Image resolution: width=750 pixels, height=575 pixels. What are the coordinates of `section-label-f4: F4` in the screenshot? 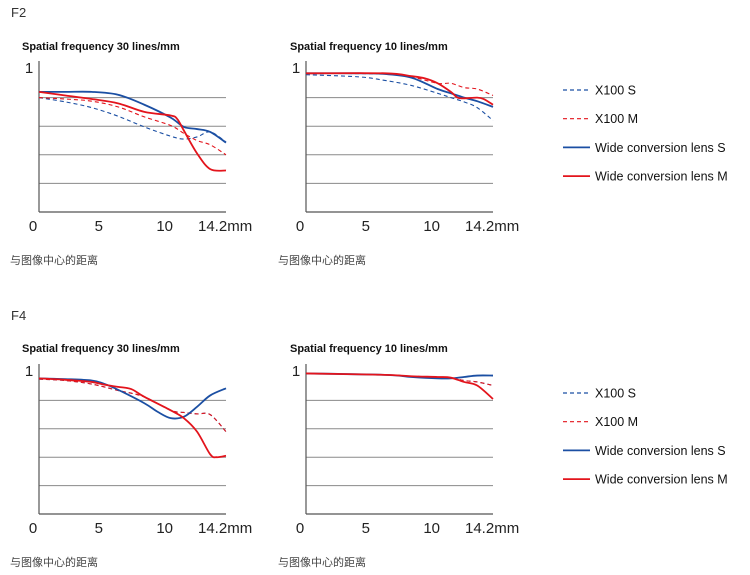 It's located at (18, 315).